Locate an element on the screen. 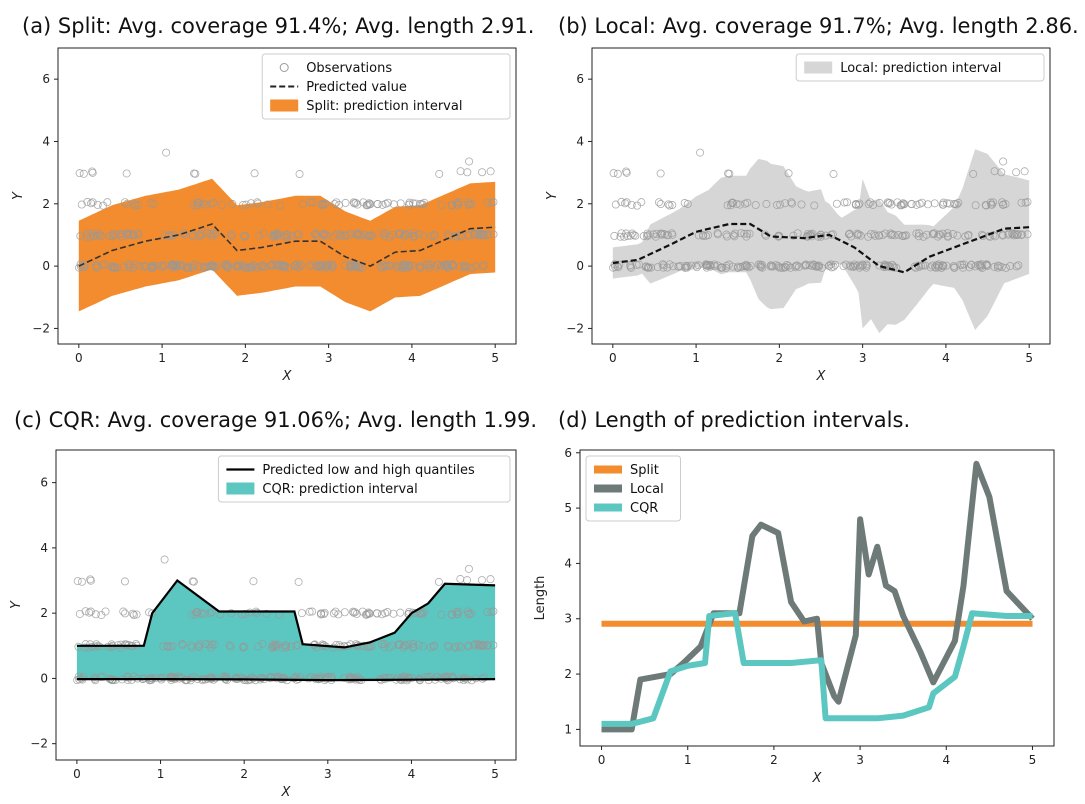 The height and width of the screenshot is (804, 1085). panel-c-xlabel: X is located at coordinates (286, 792).